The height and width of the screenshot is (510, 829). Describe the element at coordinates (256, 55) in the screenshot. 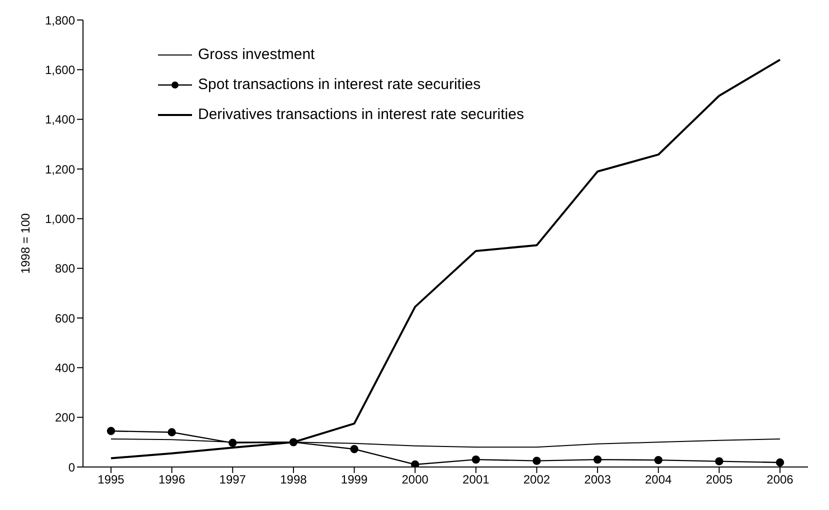

I see `legend-label: Gross investment` at that location.